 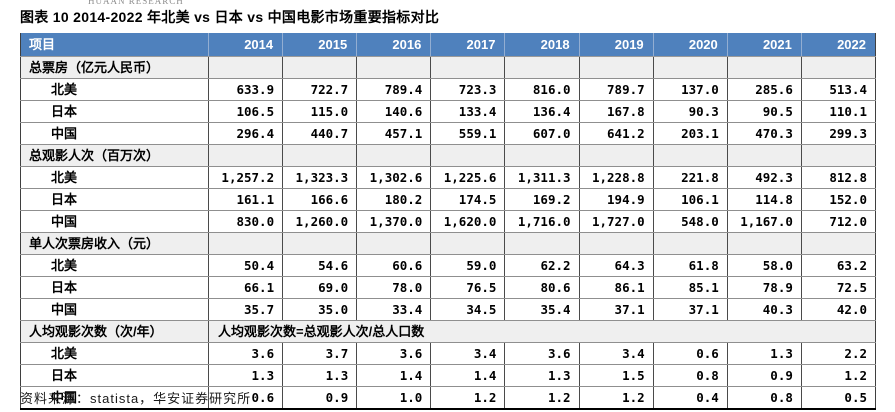 What do you see at coordinates (393, 375) in the screenshot?
I see `value-cell: 1.4` at bounding box center [393, 375].